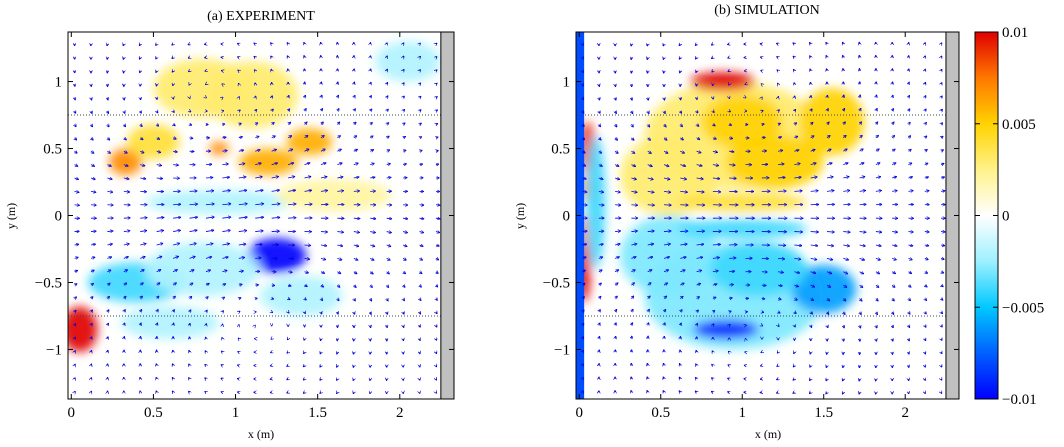 The image size is (1064, 447). Describe the element at coordinates (1006, 217) in the screenshot. I see `colorbar-tick-label: 0` at that location.